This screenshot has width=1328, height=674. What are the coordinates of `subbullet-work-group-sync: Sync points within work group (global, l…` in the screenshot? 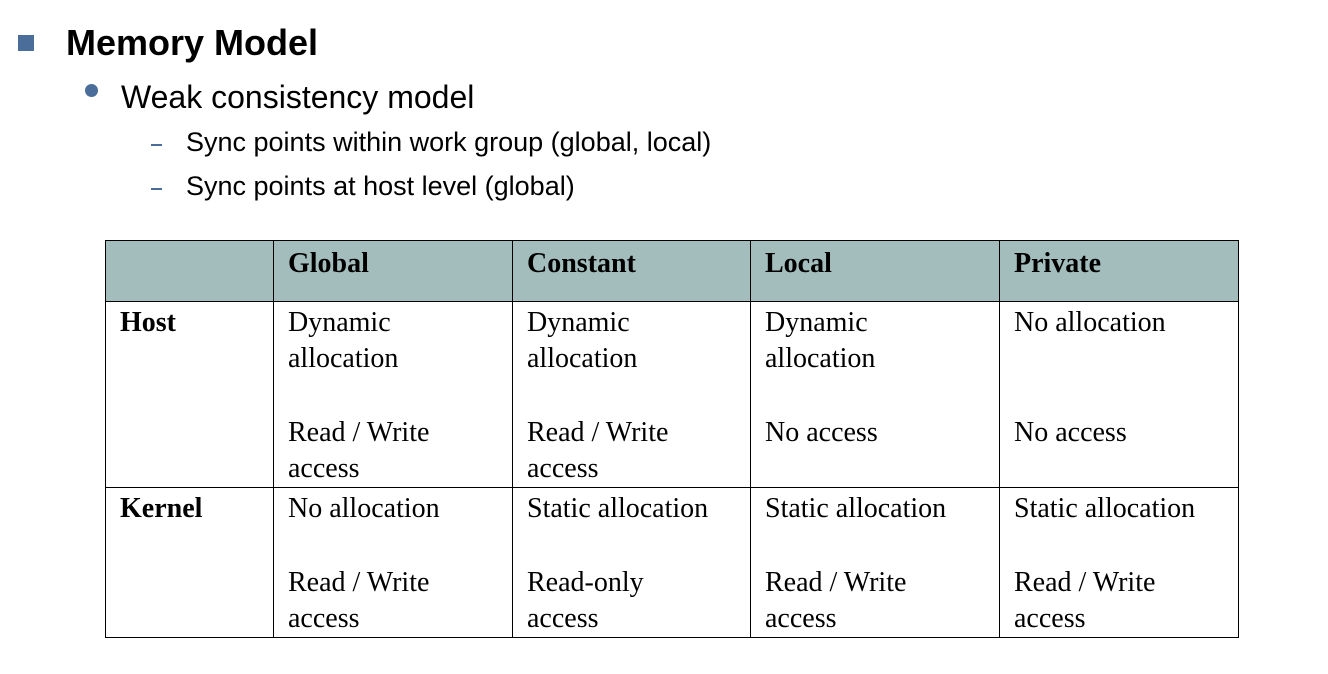 It's located at (449, 142).